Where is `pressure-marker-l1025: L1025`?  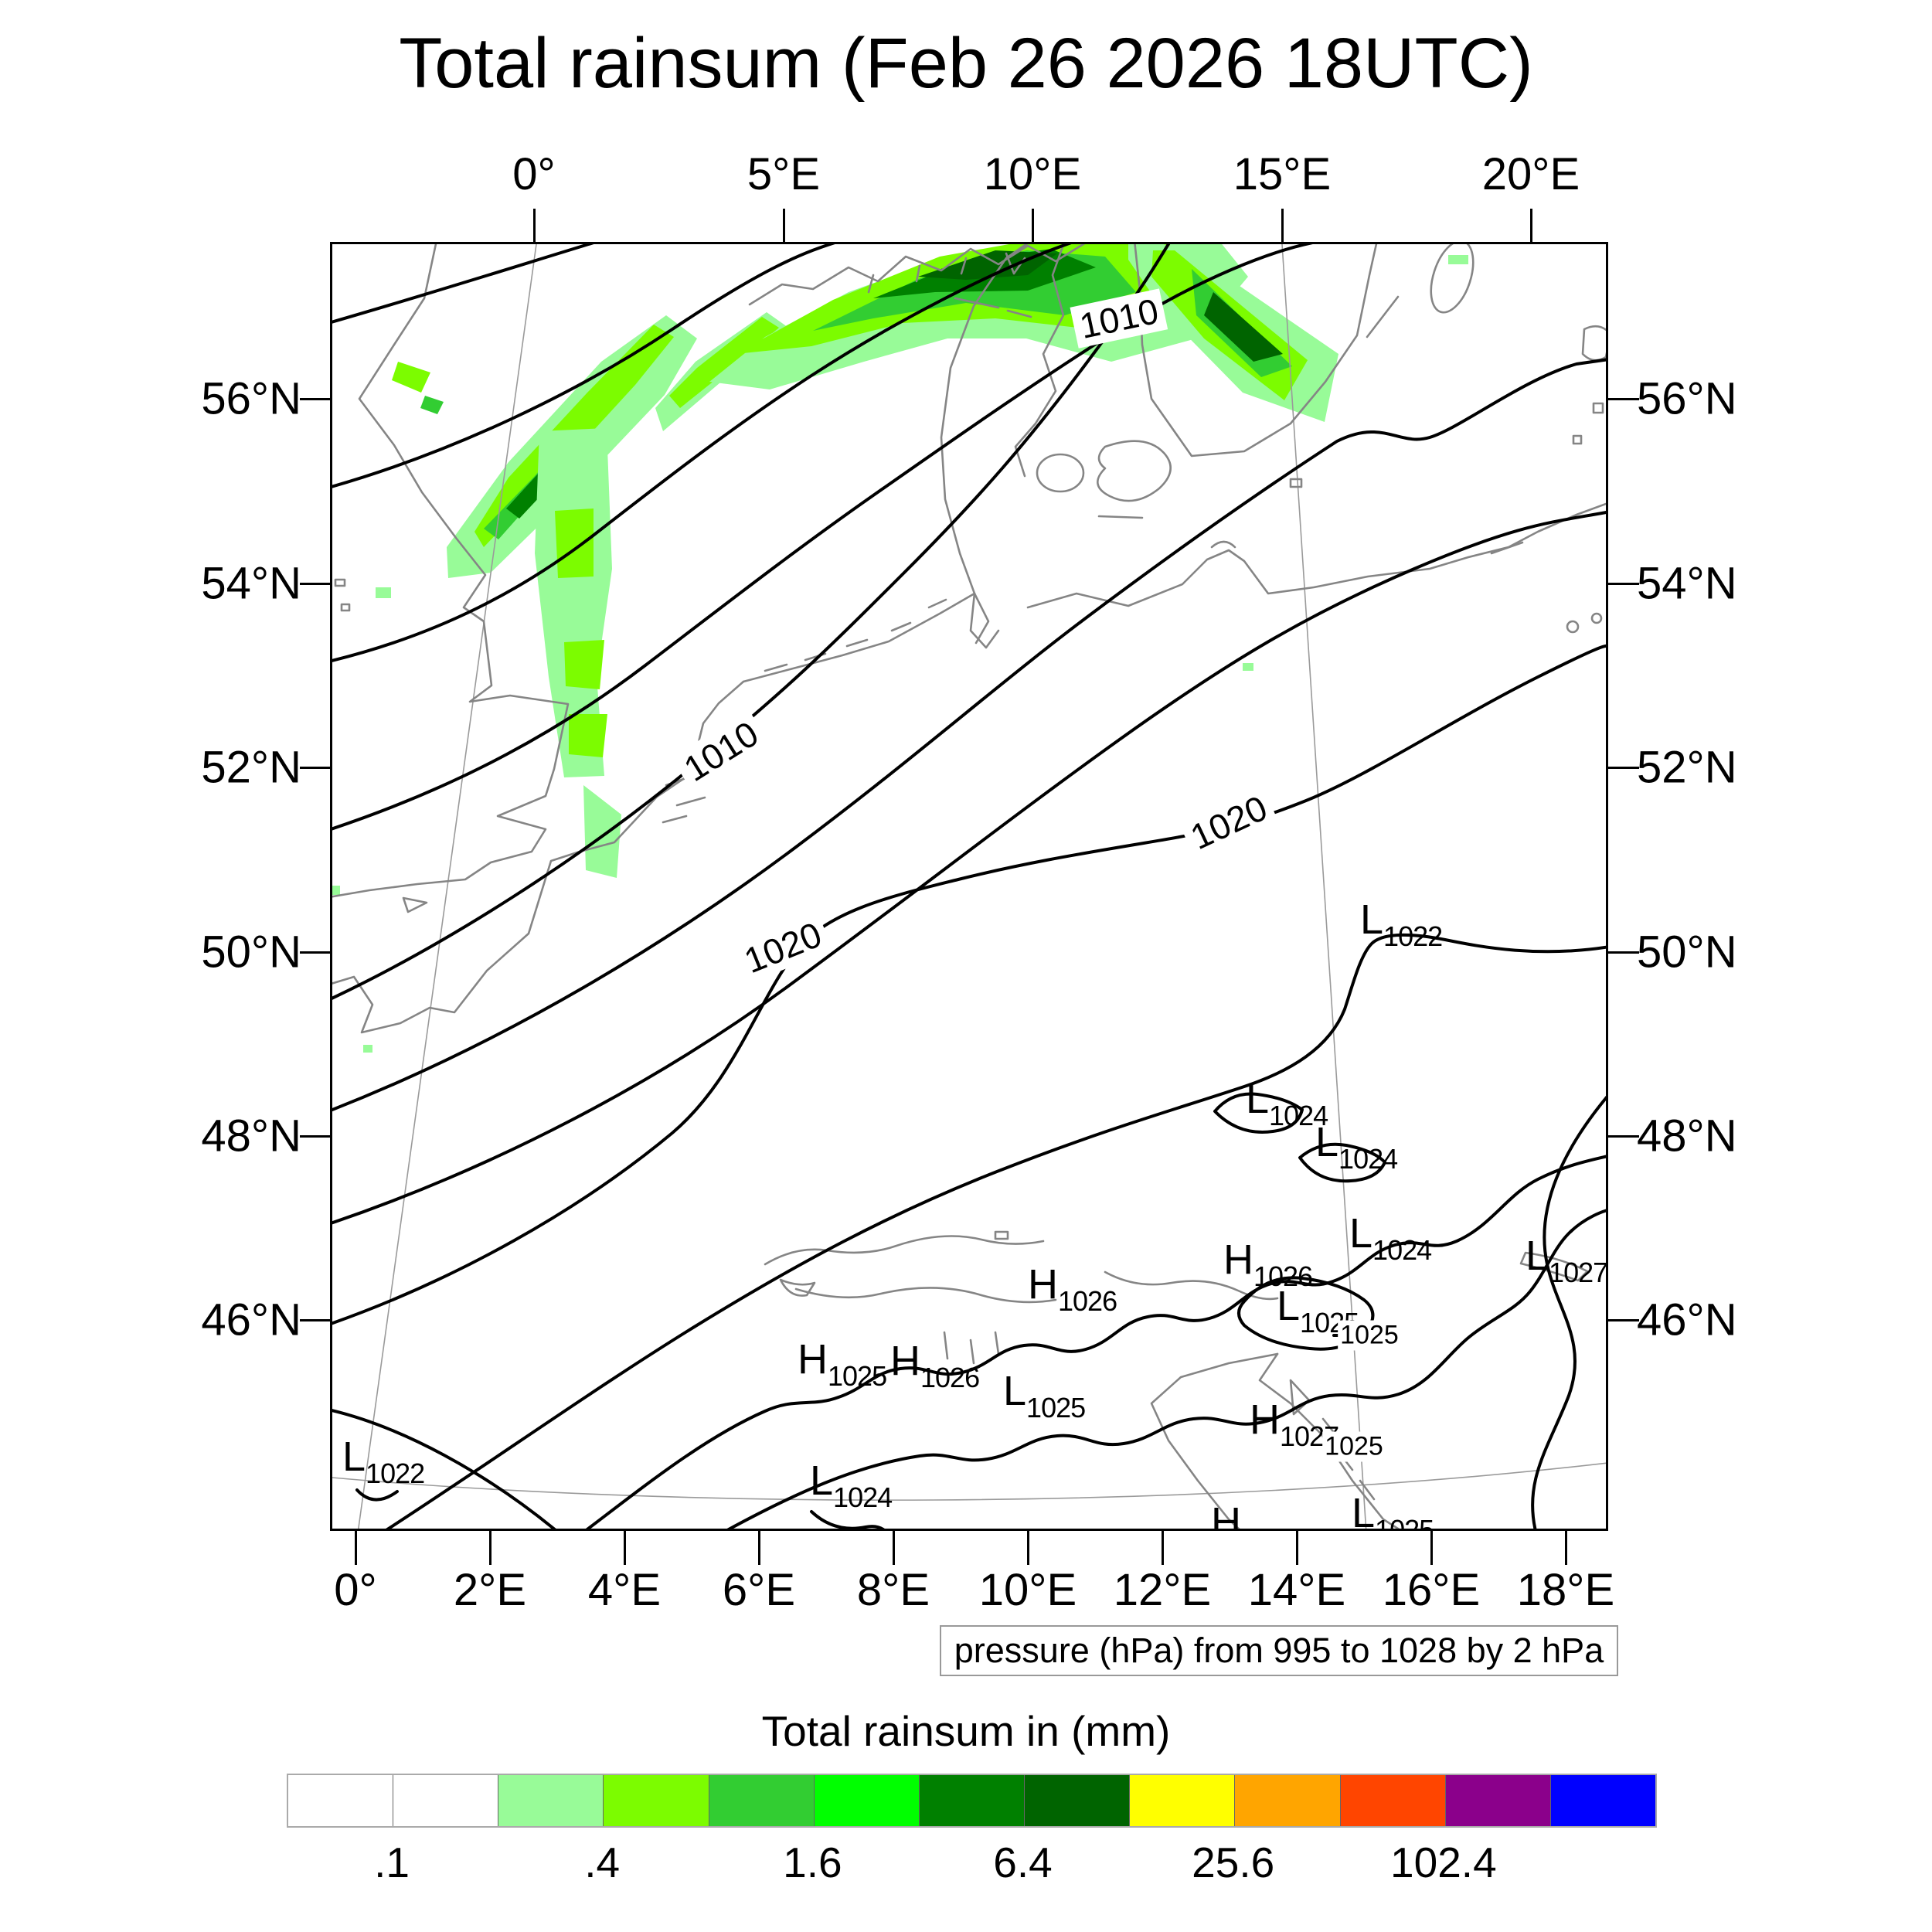 pressure-marker-l1025: L1025 is located at coordinates (1393, 1511).